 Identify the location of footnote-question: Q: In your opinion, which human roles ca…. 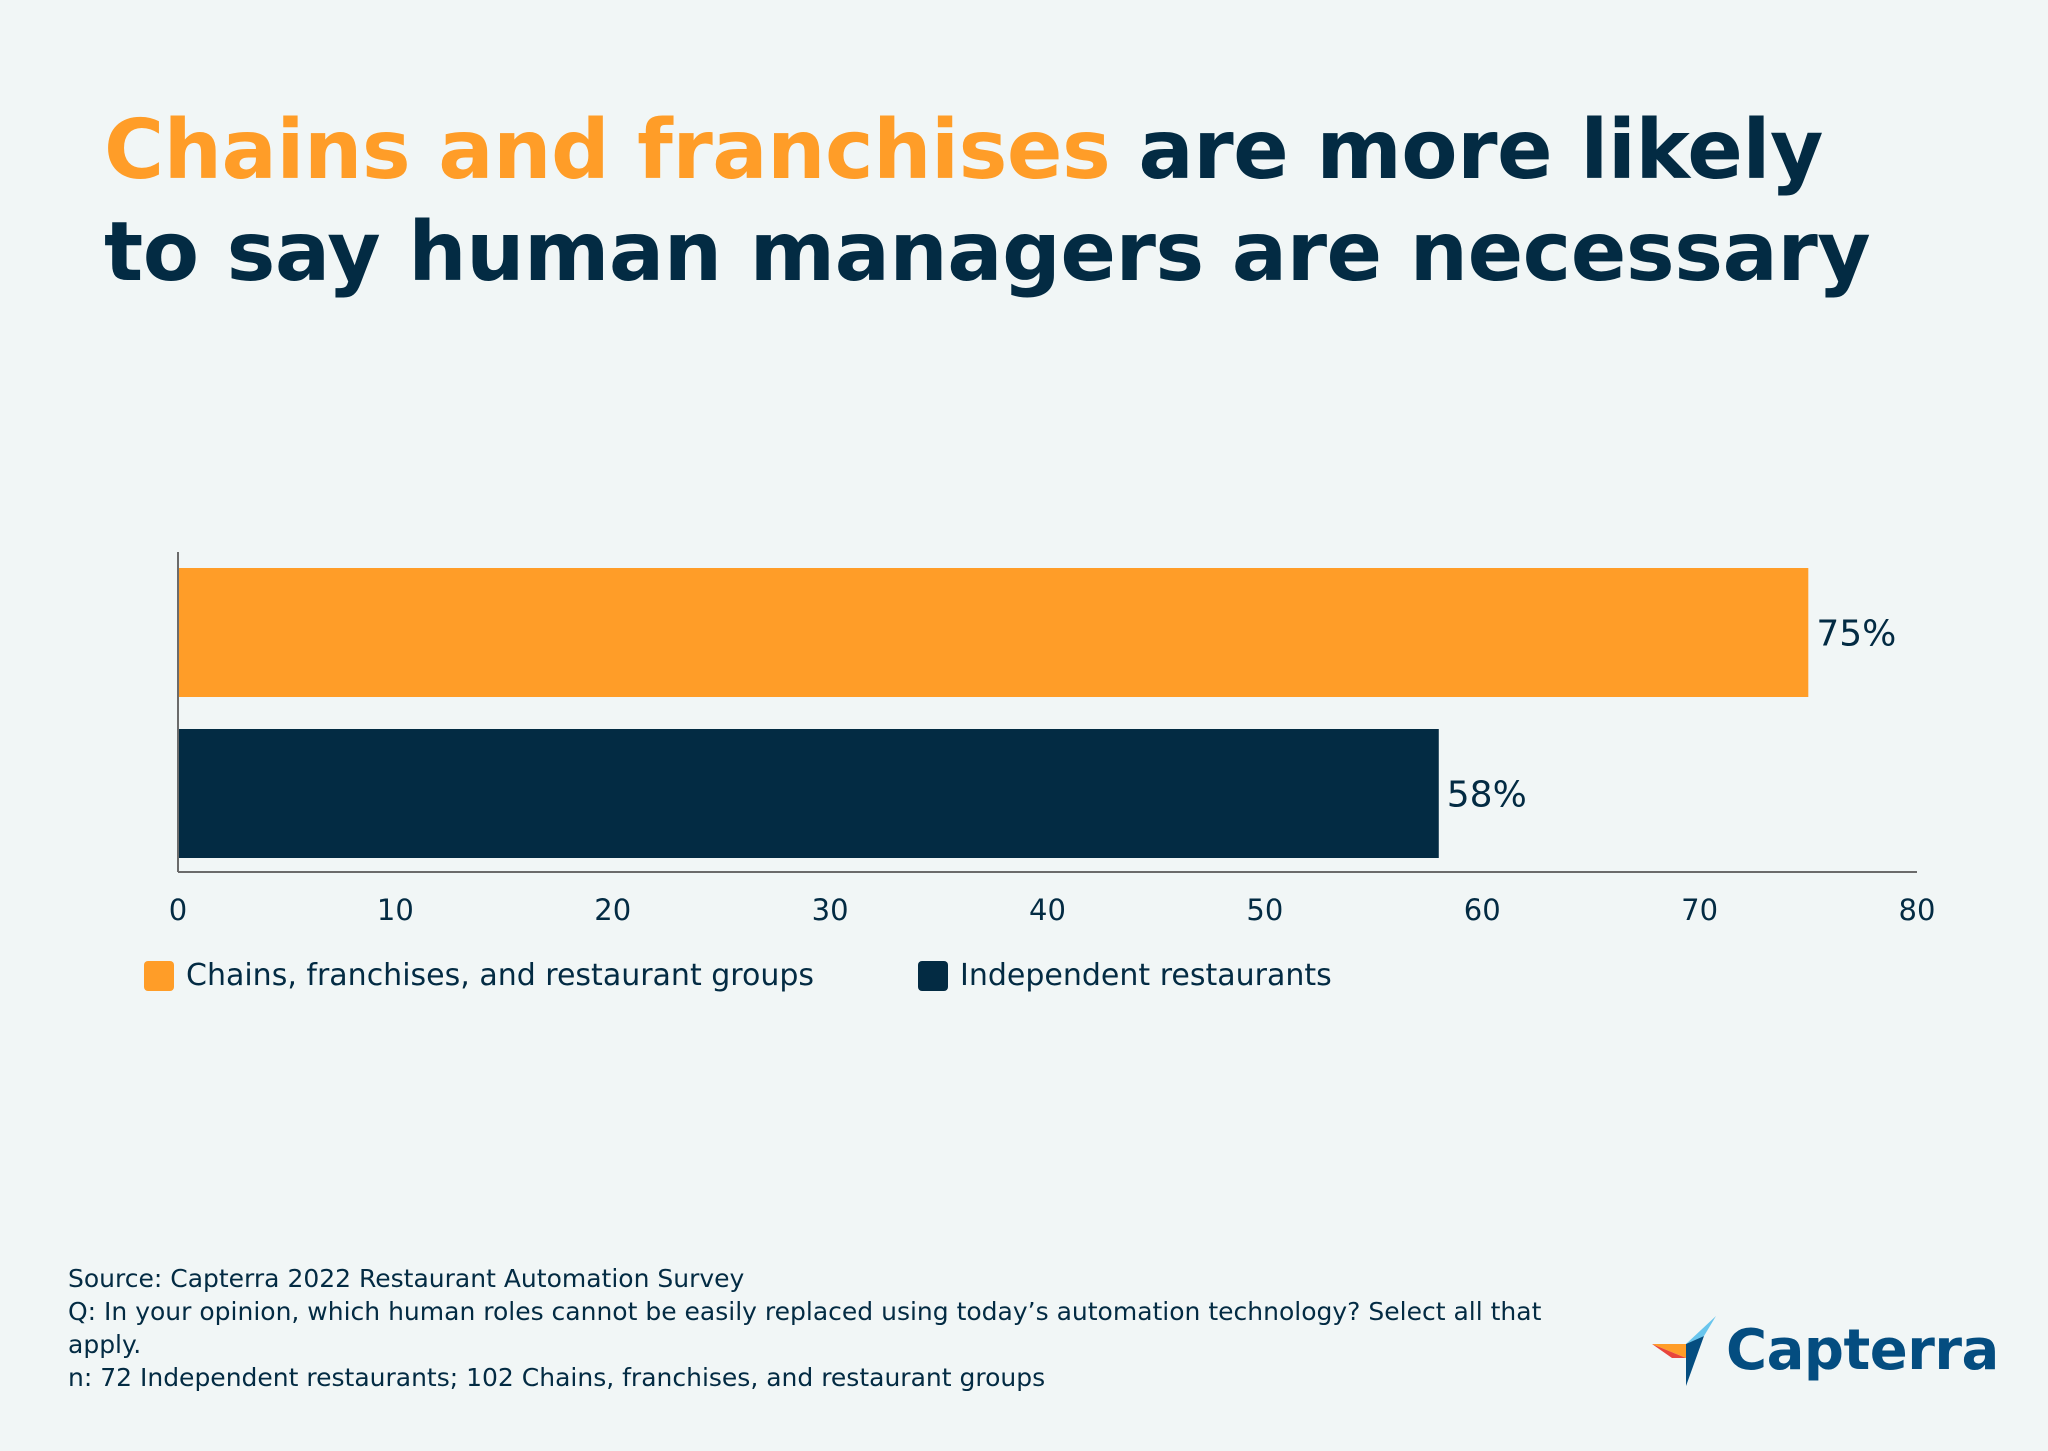
(805, 1328).